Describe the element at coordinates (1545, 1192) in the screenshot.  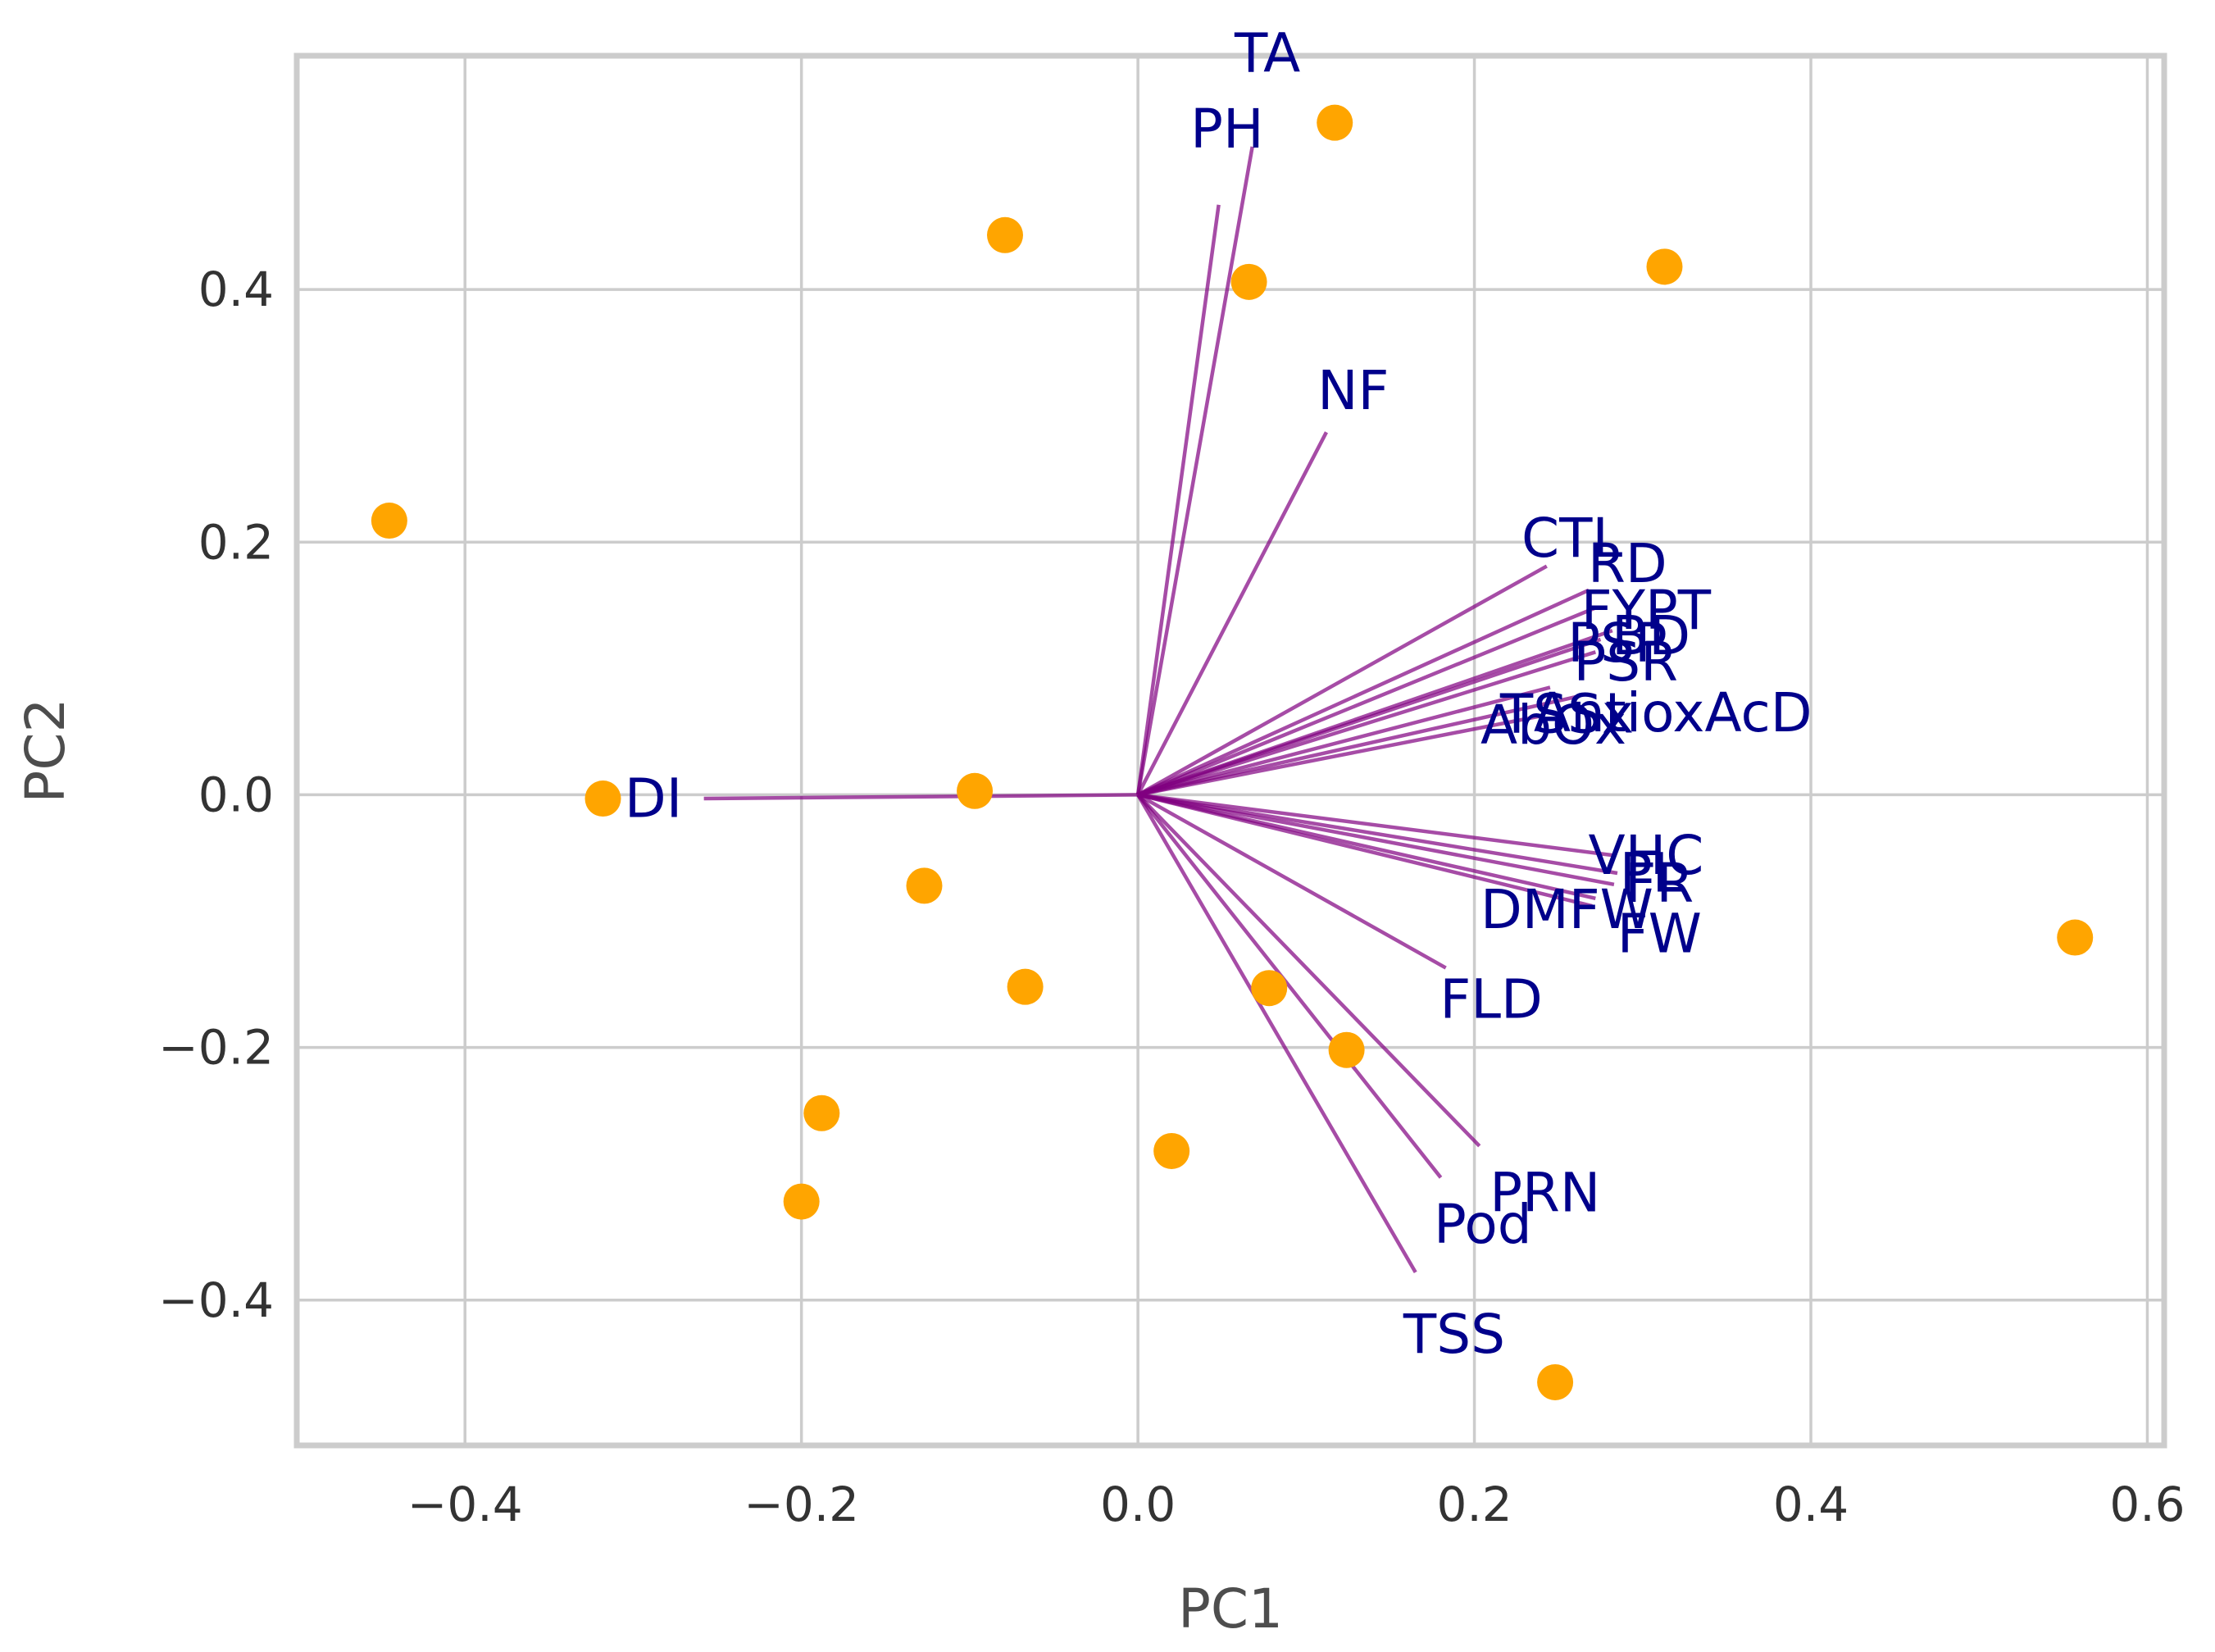
I see `variable-label-prn: PRN` at that location.